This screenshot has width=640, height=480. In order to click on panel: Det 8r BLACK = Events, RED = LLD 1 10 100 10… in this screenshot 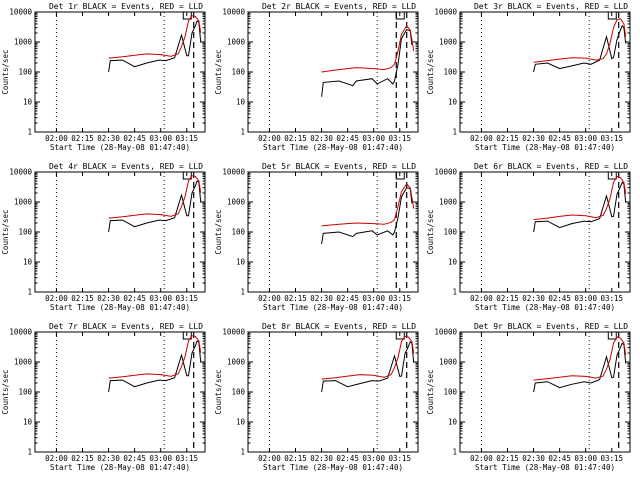, I will do `click(316, 397)`.